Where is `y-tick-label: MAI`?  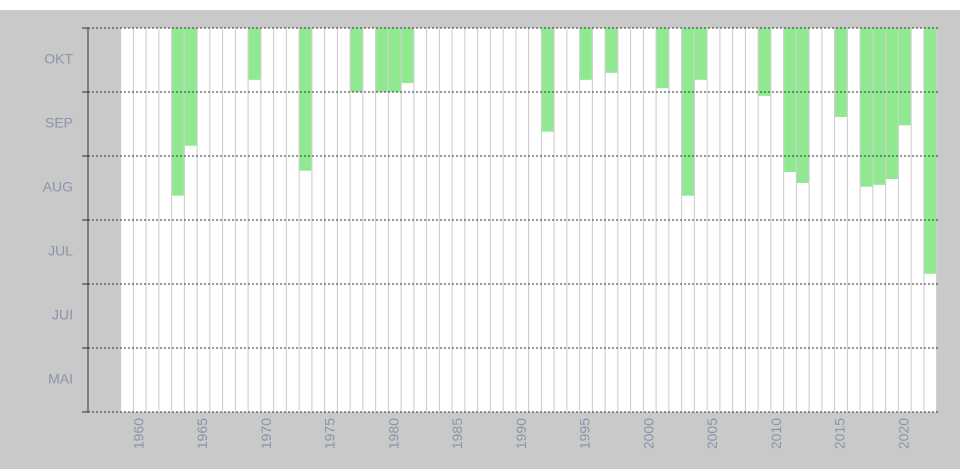 y-tick-label: MAI is located at coordinates (60, 379).